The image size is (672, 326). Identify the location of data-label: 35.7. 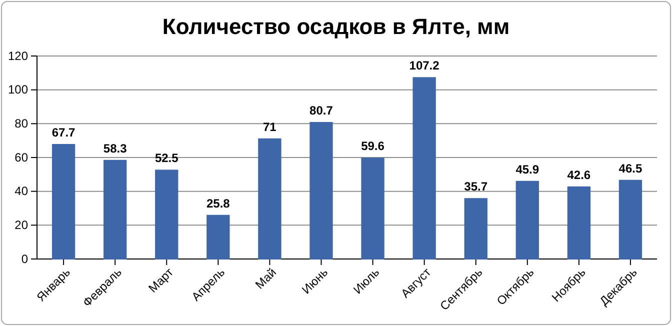
(476, 187).